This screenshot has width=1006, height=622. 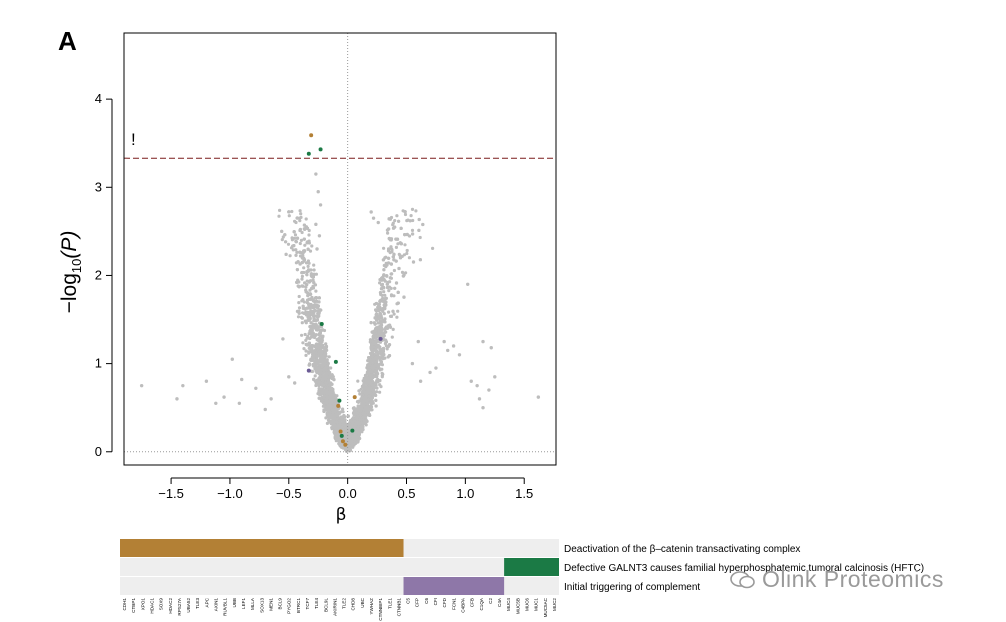 What do you see at coordinates (481, 603) in the screenshot?
I see `gene-label: C1QA` at bounding box center [481, 603].